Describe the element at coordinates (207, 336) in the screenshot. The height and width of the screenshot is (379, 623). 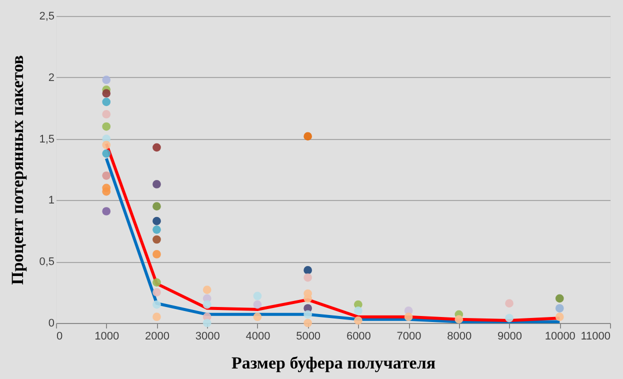
I see `x-tick-label: 3000` at that location.